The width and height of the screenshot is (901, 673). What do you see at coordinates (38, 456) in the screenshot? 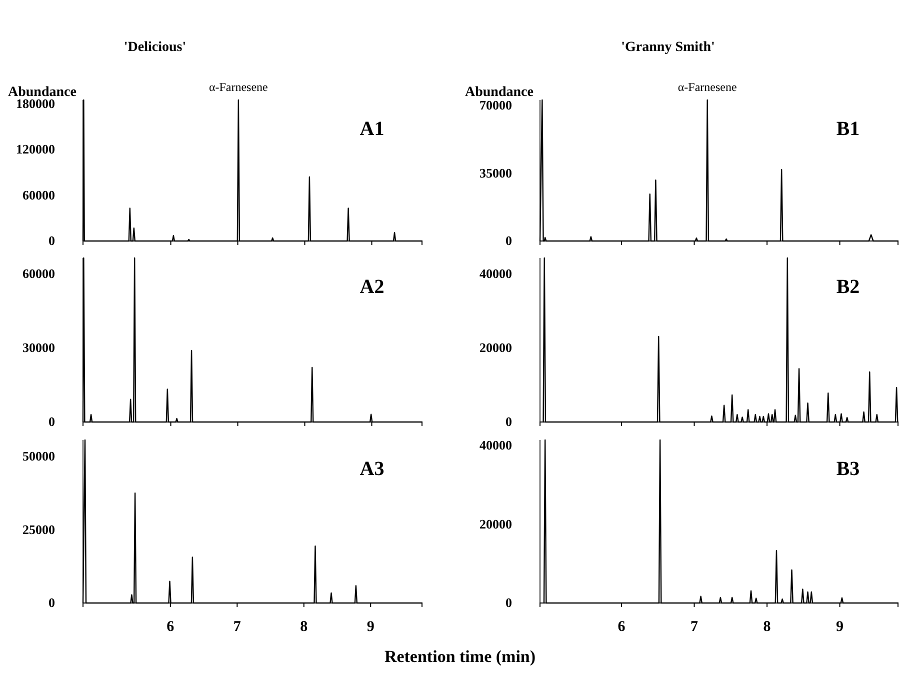
I see `y-tick-label: 50000` at bounding box center [38, 456].